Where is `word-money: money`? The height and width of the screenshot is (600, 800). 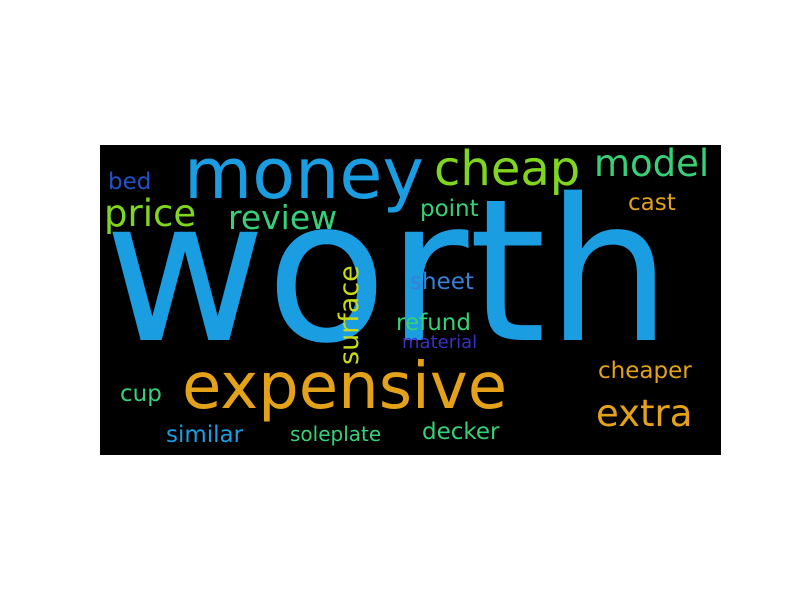
word-money: money is located at coordinates (304, 180).